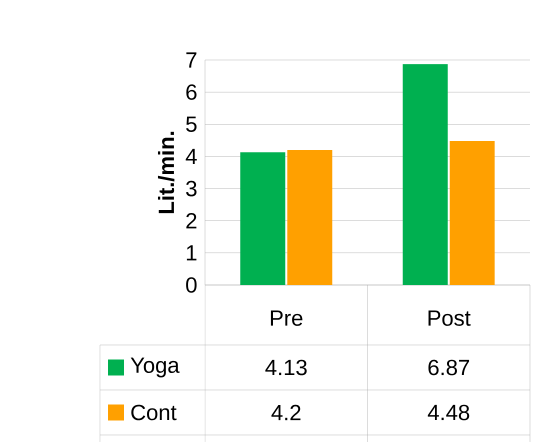 Image resolution: width=557 pixels, height=442 pixels. What do you see at coordinates (286, 368) in the screenshot?
I see `data-label: 4.13` at bounding box center [286, 368].